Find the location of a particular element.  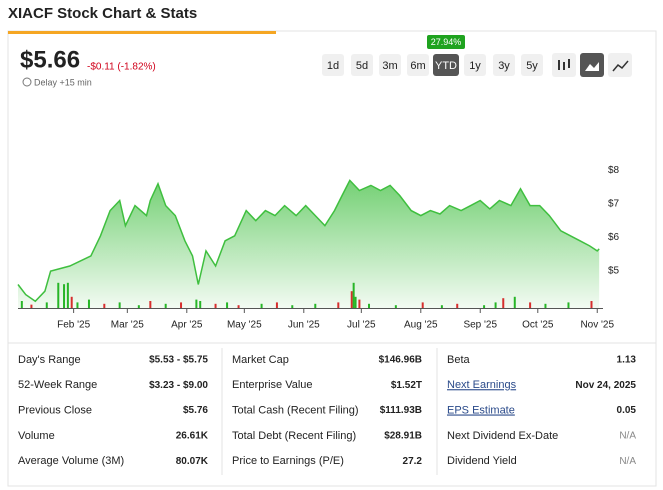

range-label: 3m is located at coordinates (389, 66).